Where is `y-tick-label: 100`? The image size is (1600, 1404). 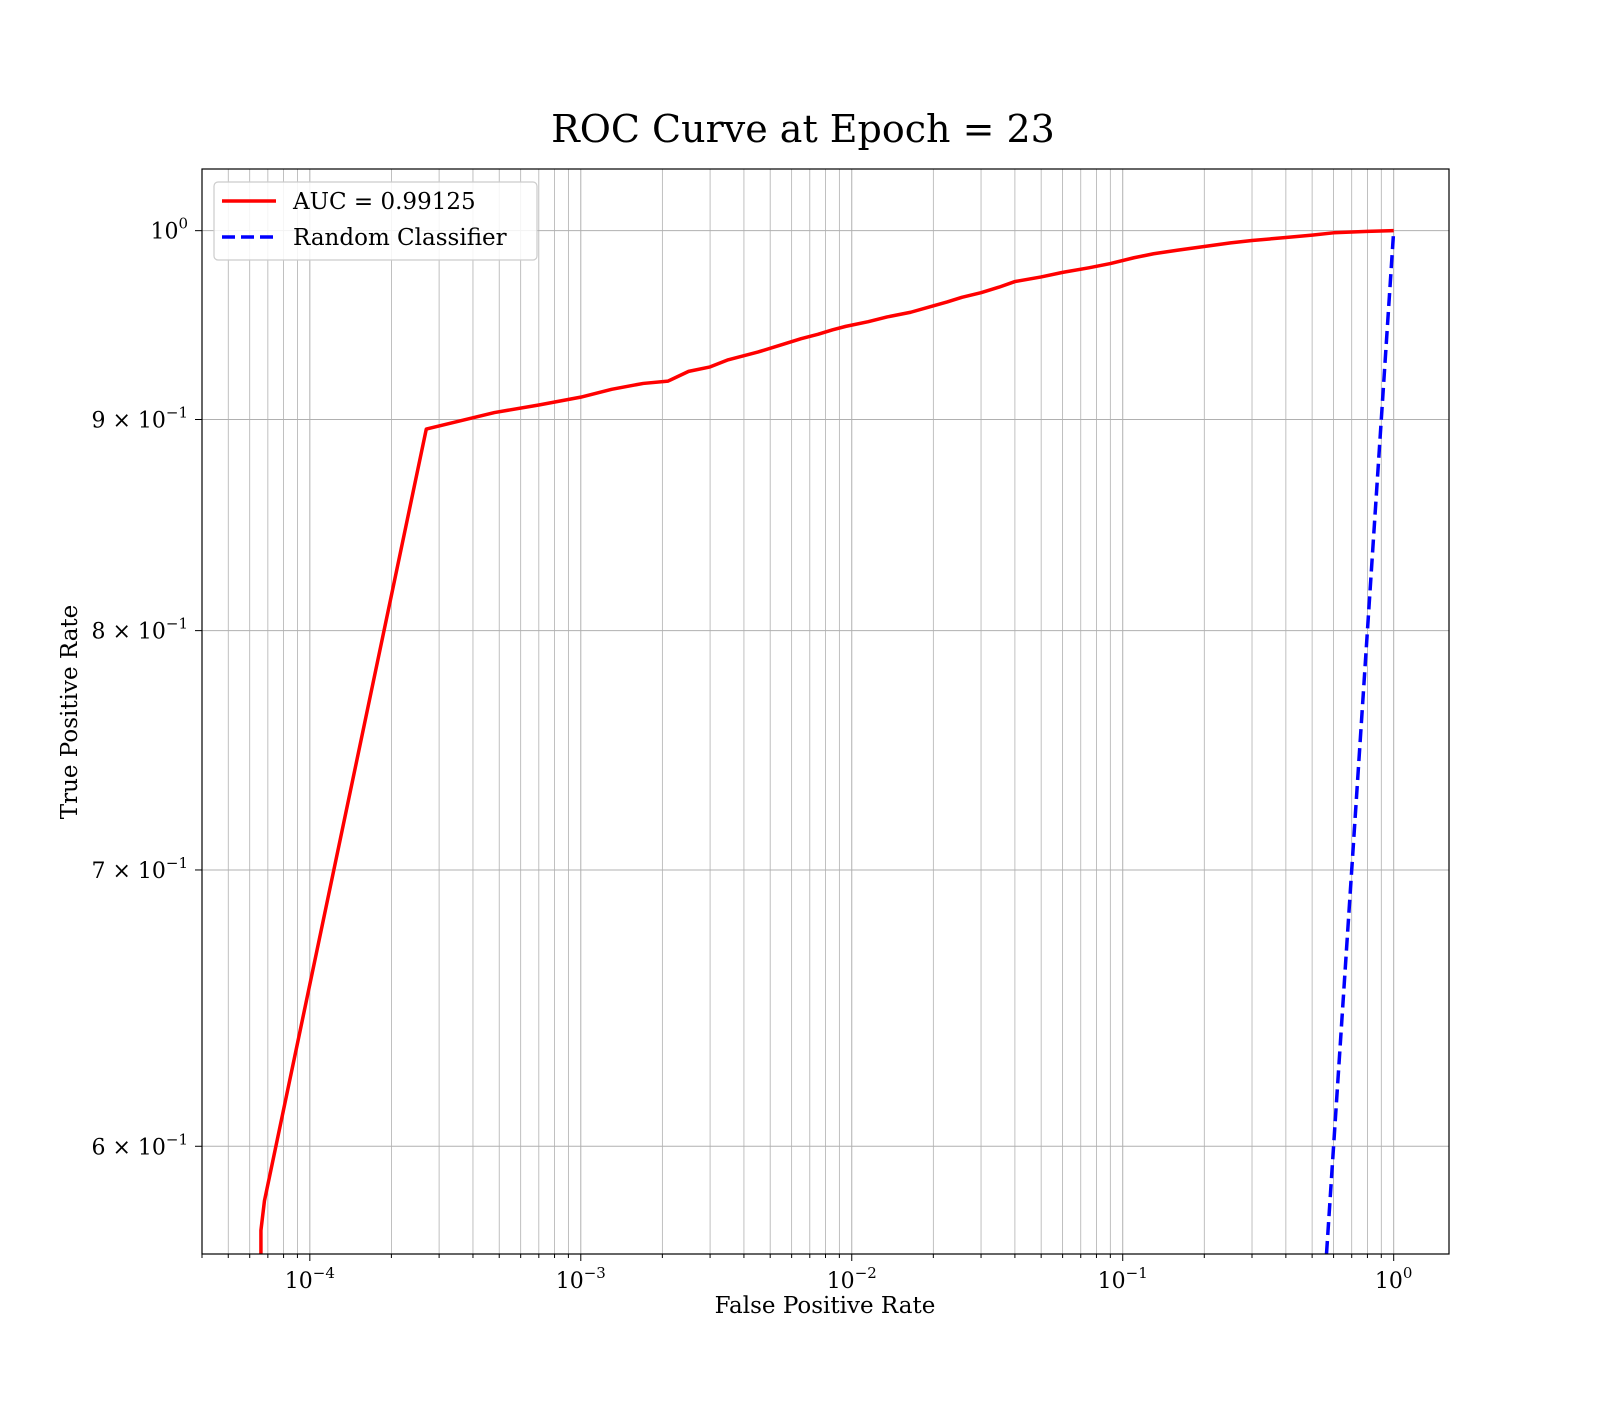
y-tick-label: 100 is located at coordinates (169, 230).